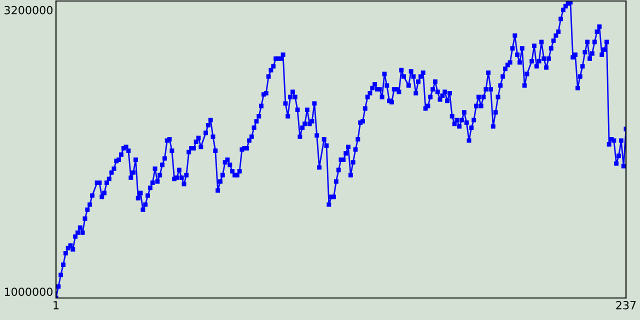  What do you see at coordinates (28, 10) in the screenshot?
I see `y-tick-label: 3200000` at bounding box center [28, 10].